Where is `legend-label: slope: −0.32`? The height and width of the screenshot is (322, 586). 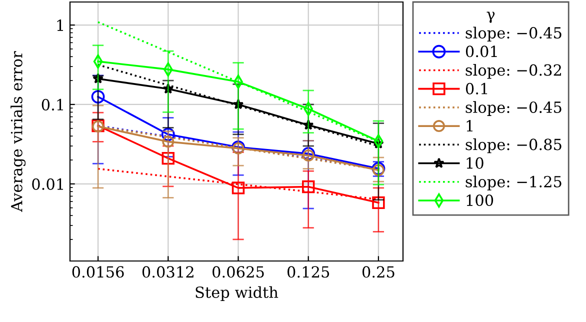 legend-label: slope: −0.32 is located at coordinates (514, 71).